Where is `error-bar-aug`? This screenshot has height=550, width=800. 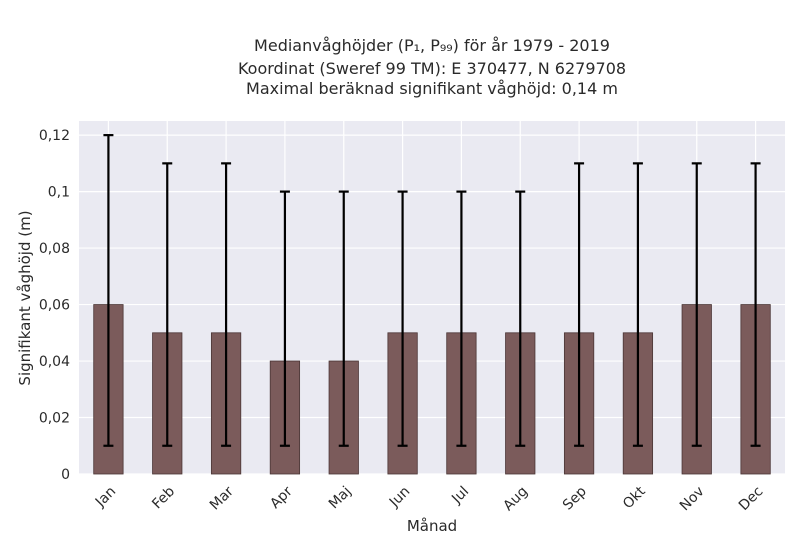 error-bar-aug is located at coordinates (520, 318).